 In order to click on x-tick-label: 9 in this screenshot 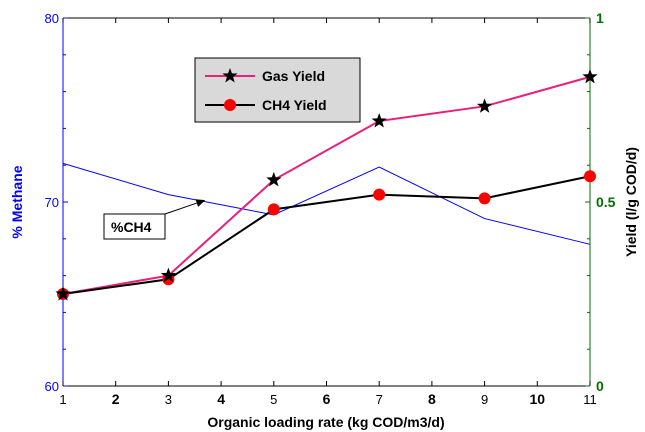, I will do `click(484, 399)`.